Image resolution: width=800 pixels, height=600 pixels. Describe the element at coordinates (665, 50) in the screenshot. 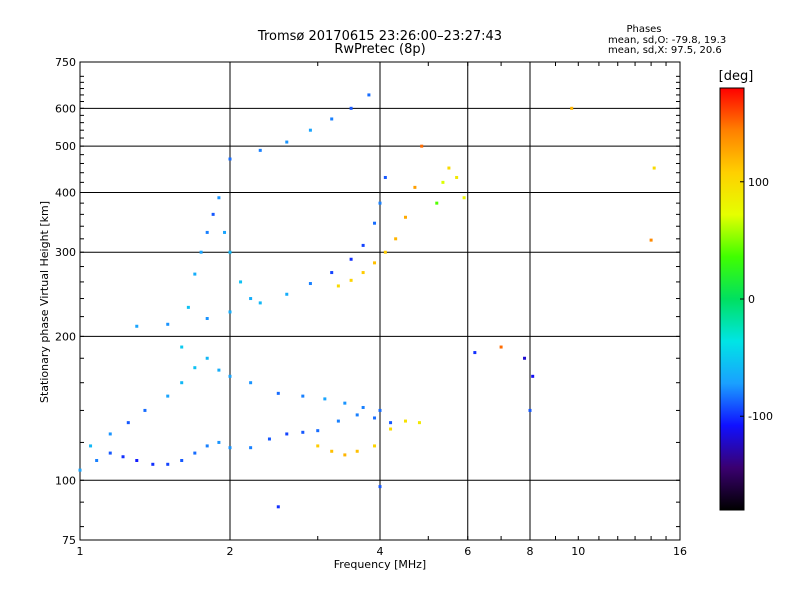

I see `annotation-line2: mean, sd,X: 97.5, 20.6` at that location.